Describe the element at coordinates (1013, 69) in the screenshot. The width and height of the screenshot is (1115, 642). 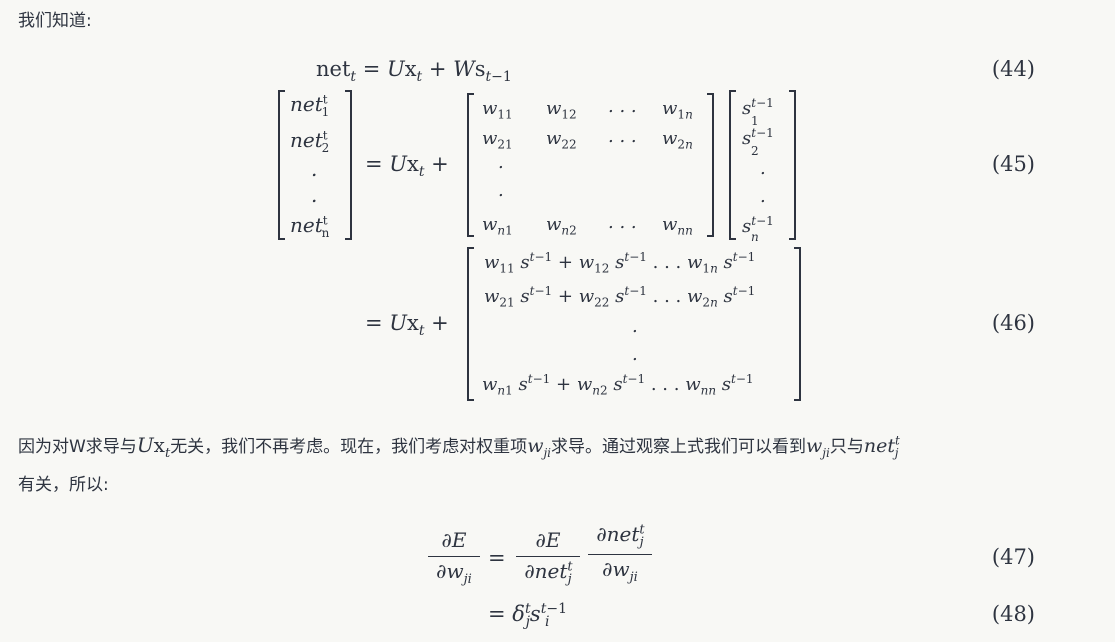
I see `equation-number-44: (44)` at that location.